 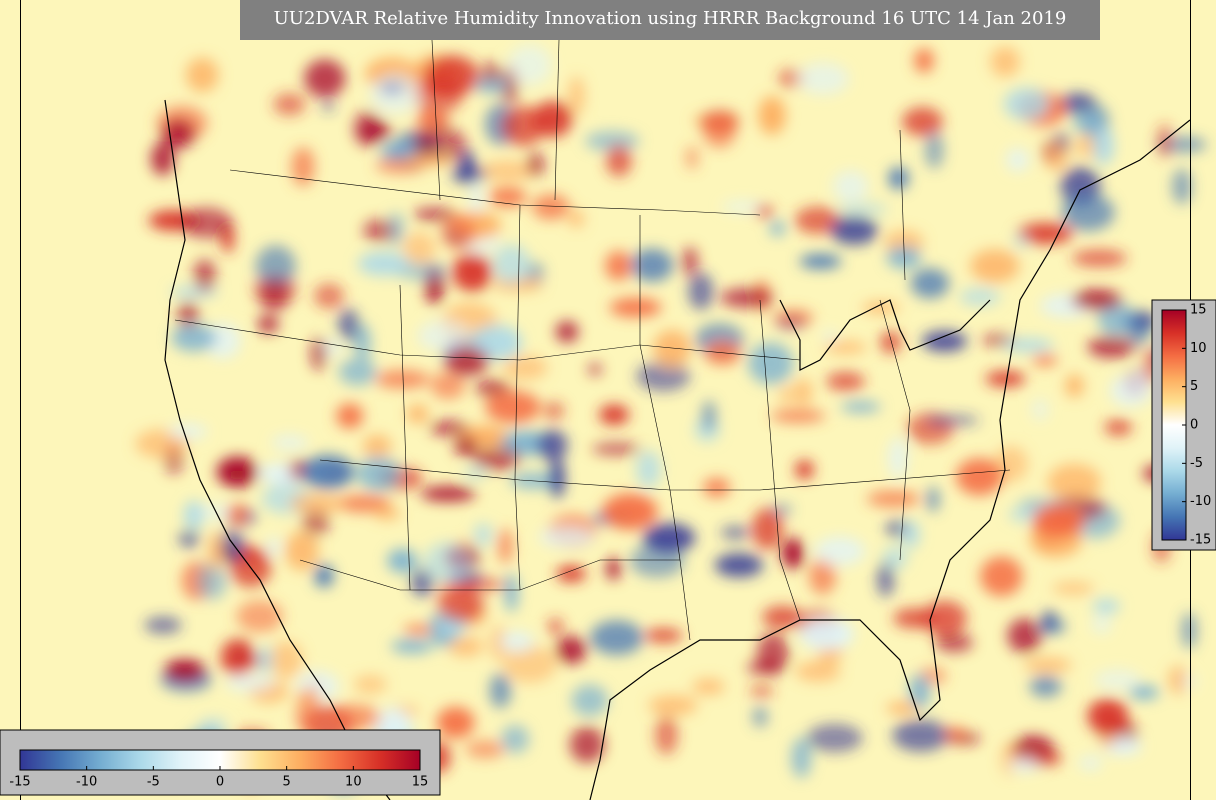 I want to click on colorbar-tick-label: 15, so click(x=420, y=782).